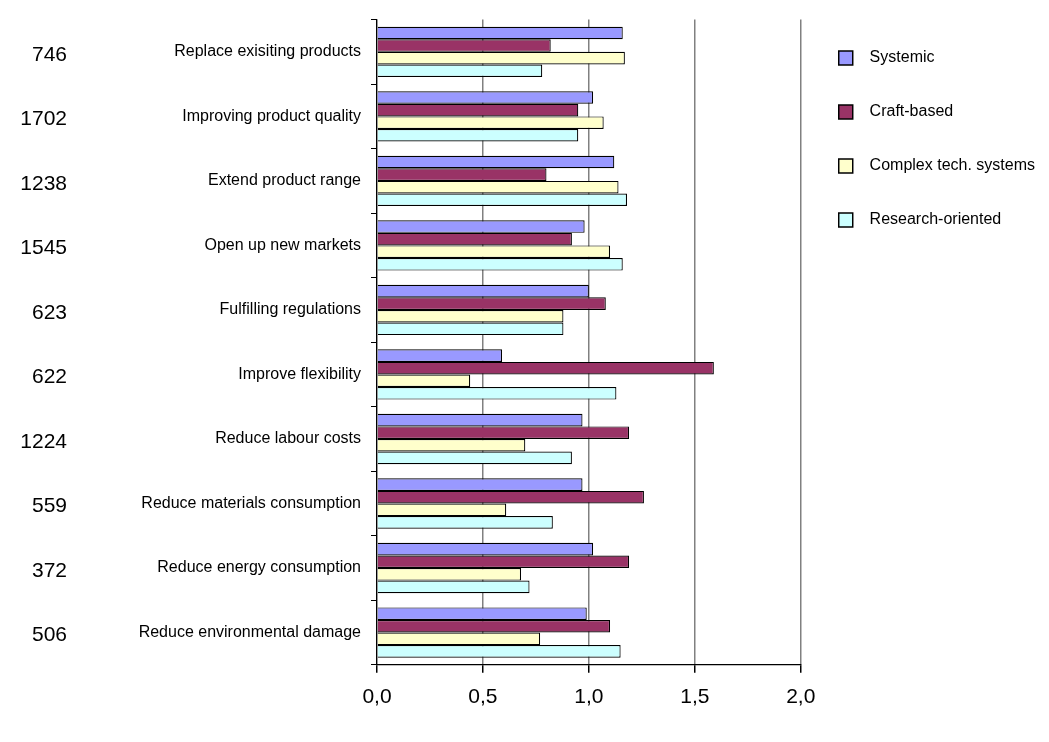  What do you see at coordinates (49, 376) in the screenshot?
I see `text: 622` at bounding box center [49, 376].